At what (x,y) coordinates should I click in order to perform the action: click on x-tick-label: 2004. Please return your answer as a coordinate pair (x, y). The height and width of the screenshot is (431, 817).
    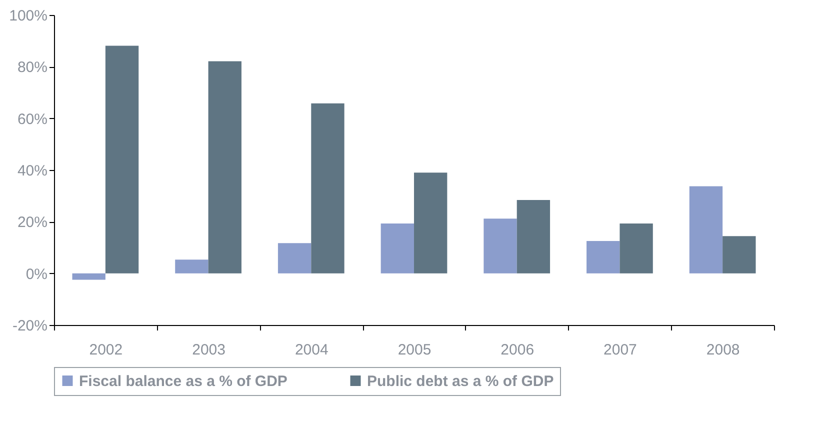
    Looking at the image, I should click on (311, 350).